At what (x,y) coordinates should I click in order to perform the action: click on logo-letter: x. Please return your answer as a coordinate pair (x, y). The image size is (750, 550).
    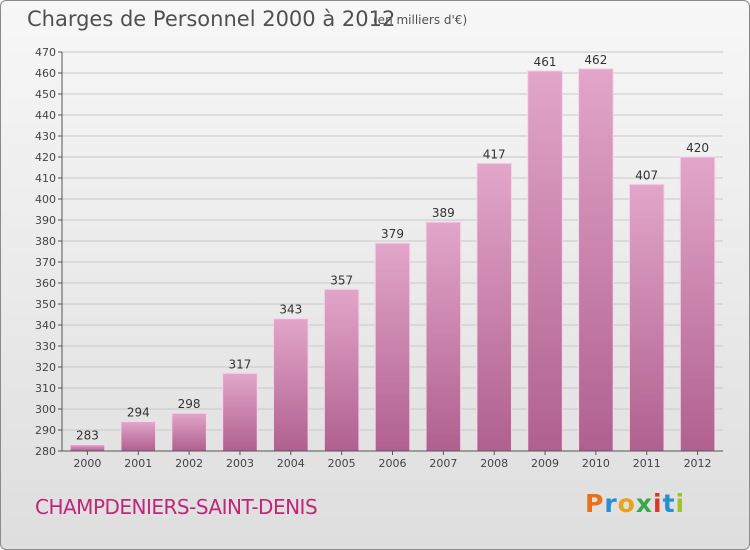
    Looking at the image, I should click on (644, 503).